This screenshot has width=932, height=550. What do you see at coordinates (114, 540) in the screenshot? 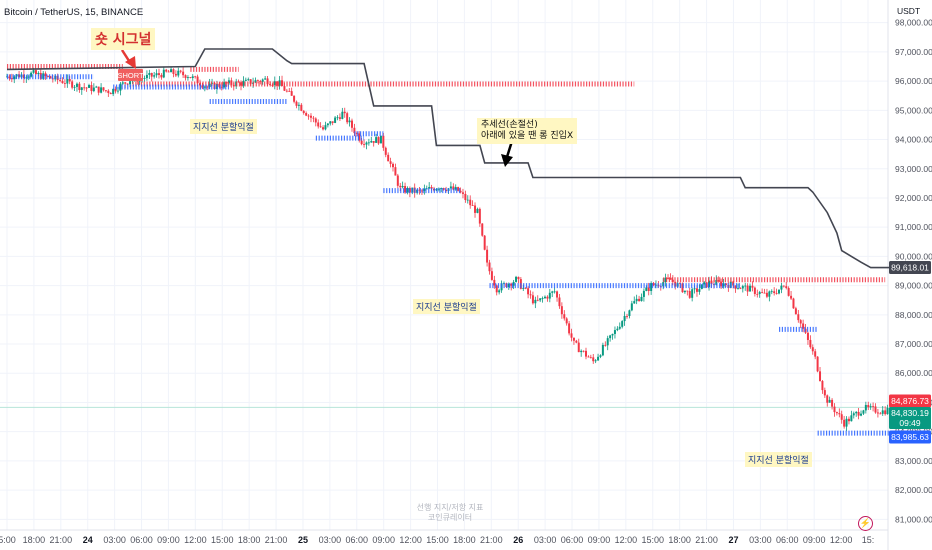
I see `x-axis-tick-label: 03:00` at bounding box center [114, 540].